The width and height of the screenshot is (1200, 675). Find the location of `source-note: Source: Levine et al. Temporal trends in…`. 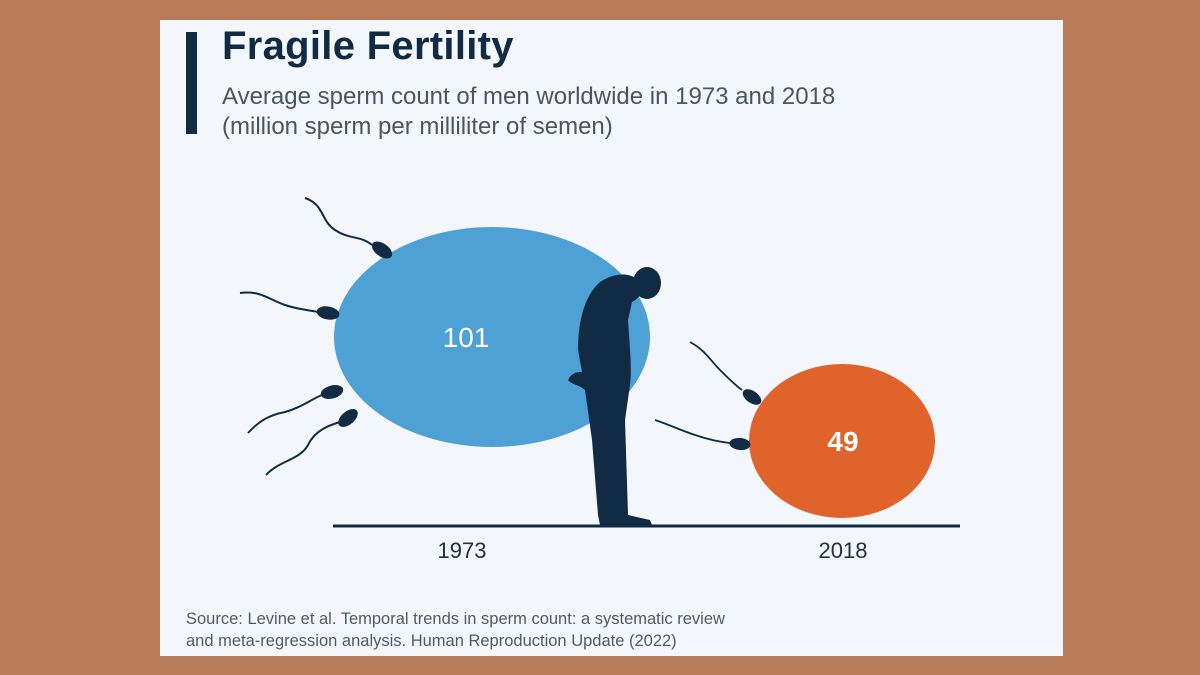

source-note: Source: Levine et al. Temporal trends in… is located at coordinates (606, 630).